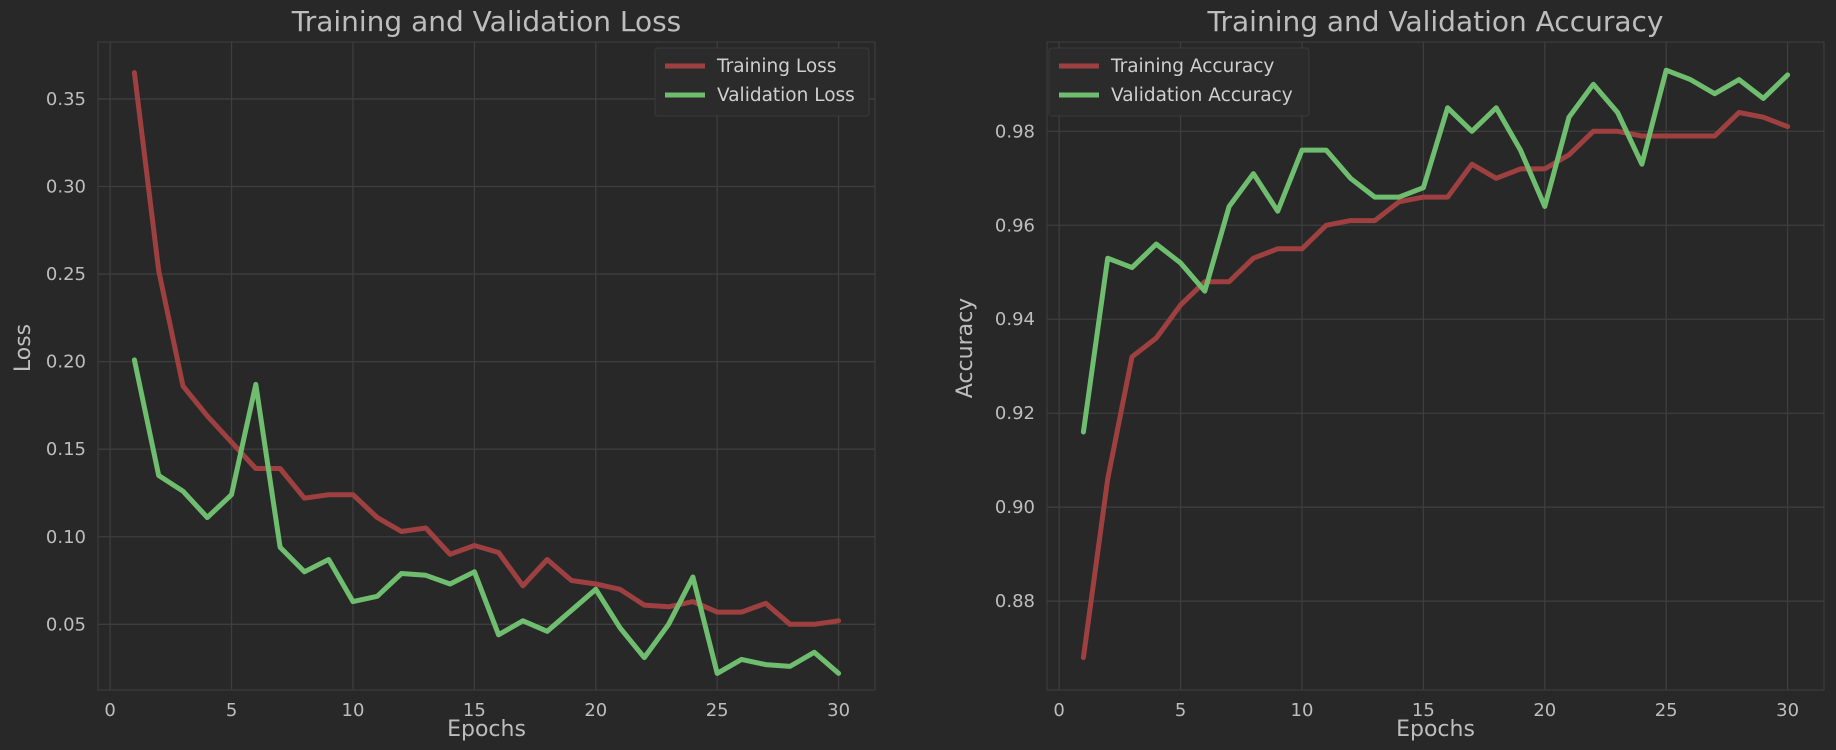 This screenshot has width=1836, height=750. Describe the element at coordinates (1015, 413) in the screenshot. I see `y-tick-label: 0.92` at that location.